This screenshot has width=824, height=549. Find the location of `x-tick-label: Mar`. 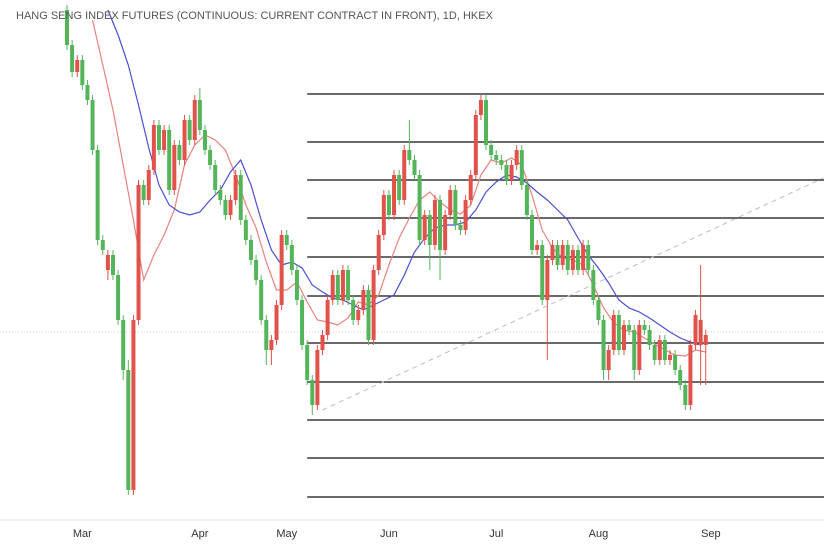

x-tick-label: Mar is located at coordinates (82, 534).